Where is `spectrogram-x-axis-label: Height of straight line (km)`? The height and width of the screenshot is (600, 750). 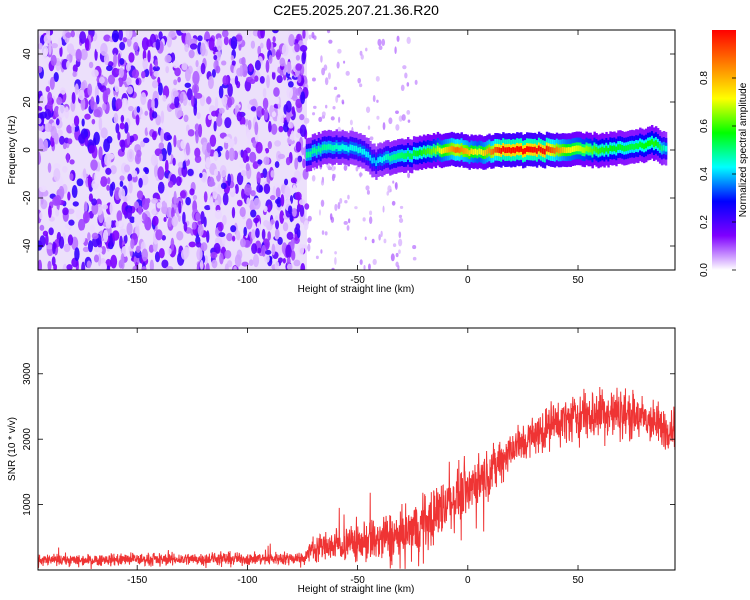 spectrogram-x-axis-label: Height of straight line (km) is located at coordinates (356, 289).